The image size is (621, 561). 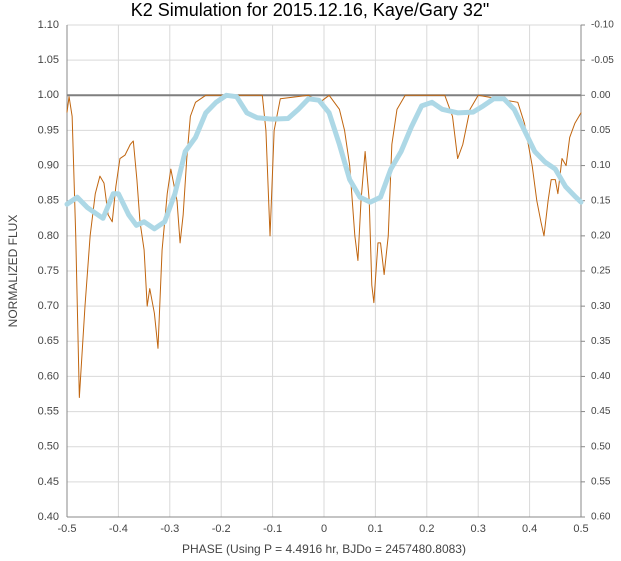 I want to click on y-tick-label: 0.55, so click(x=48, y=411).